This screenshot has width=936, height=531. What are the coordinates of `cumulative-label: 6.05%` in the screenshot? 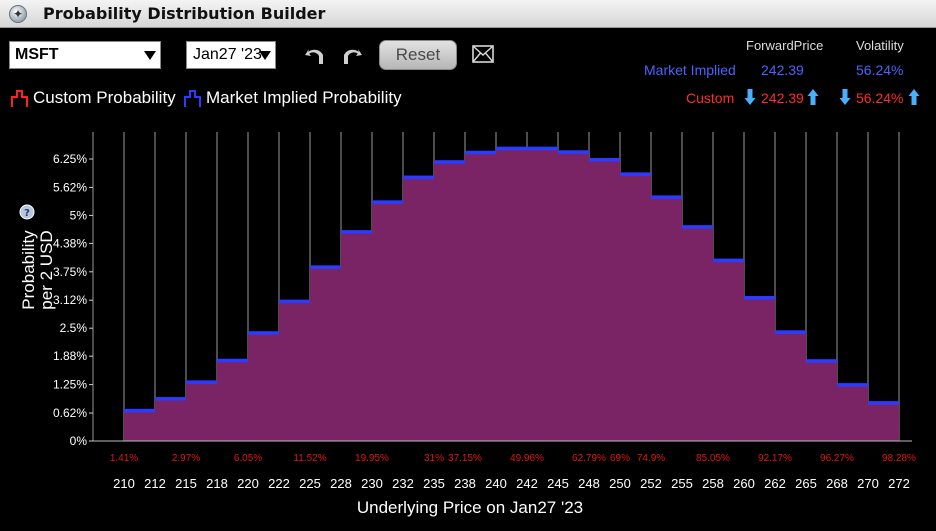 It's located at (248, 458).